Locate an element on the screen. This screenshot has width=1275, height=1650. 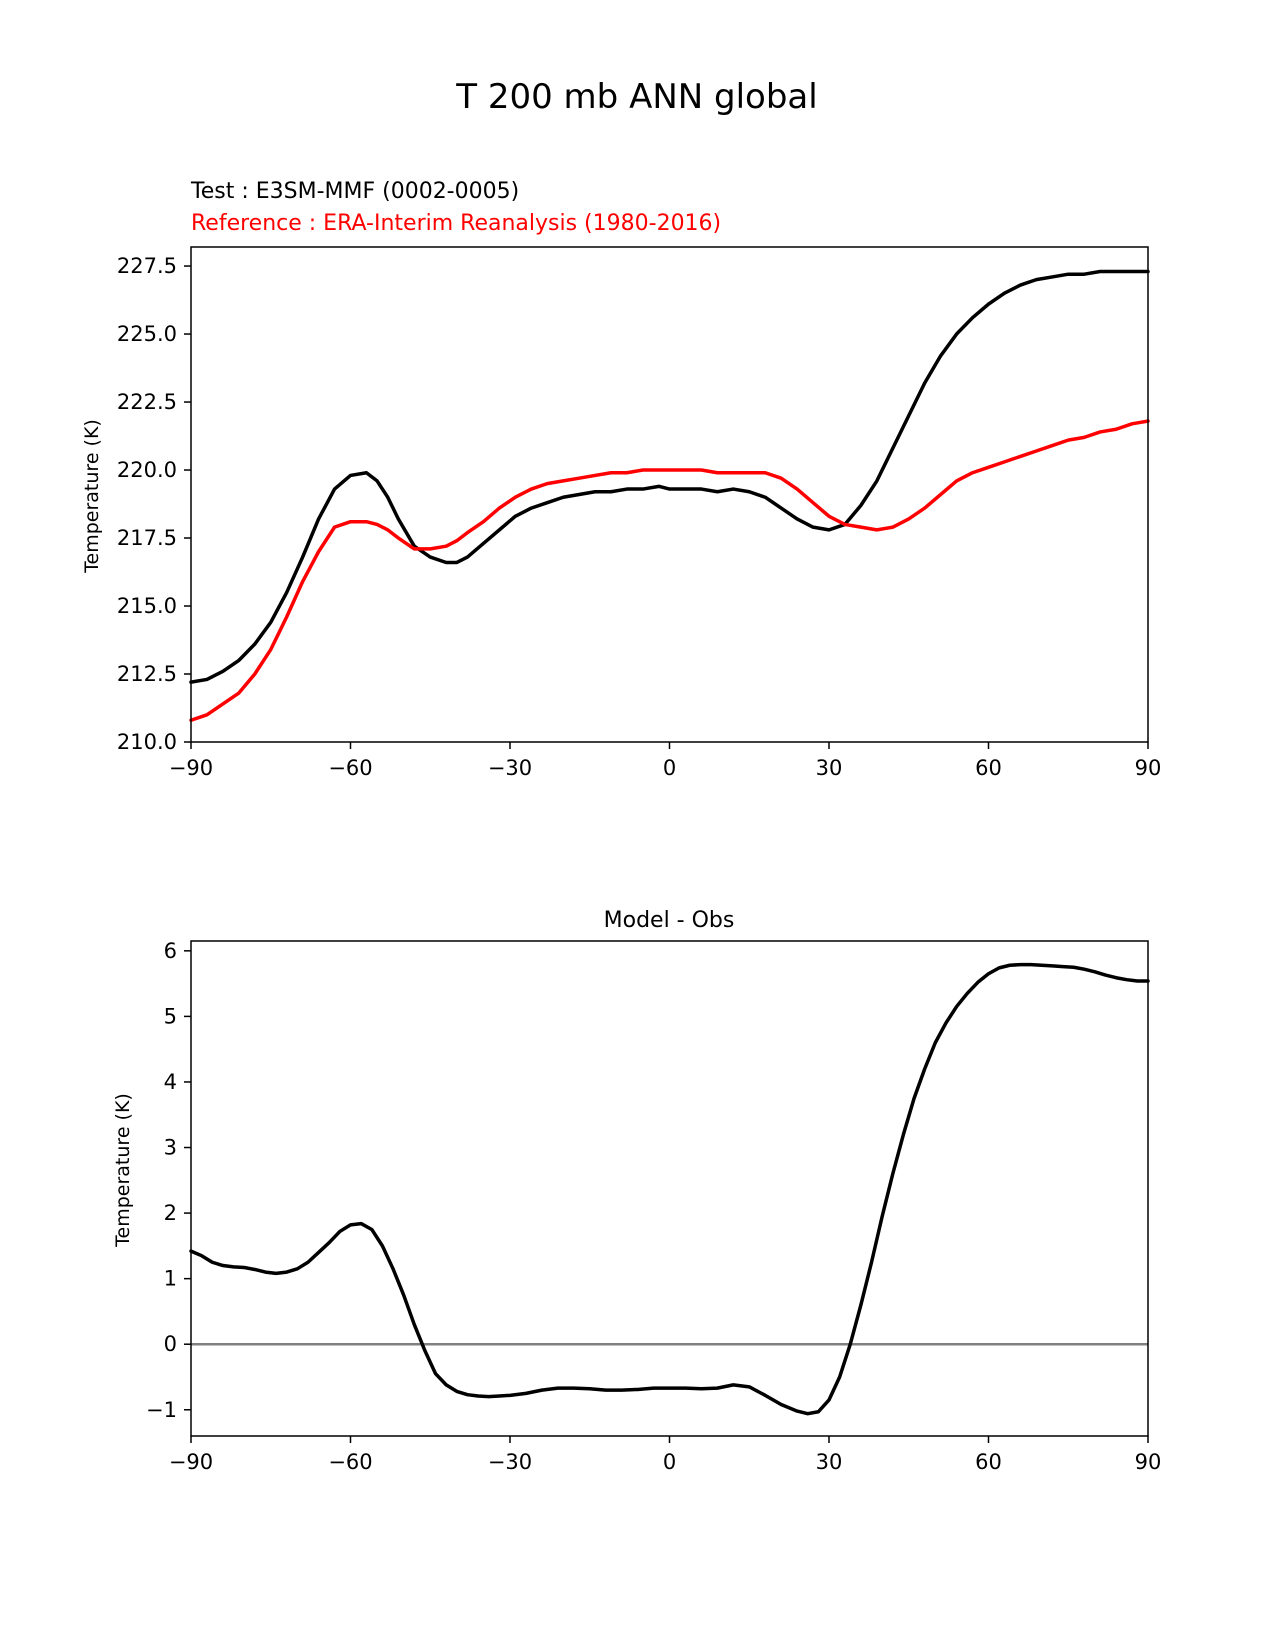
top-xtick-label: −60 is located at coordinates (350, 768).